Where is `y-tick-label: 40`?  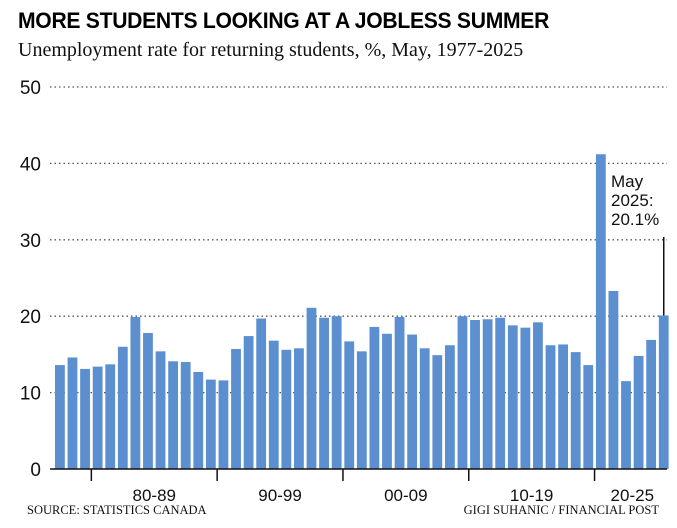
y-tick-label: 40 is located at coordinates (30, 164).